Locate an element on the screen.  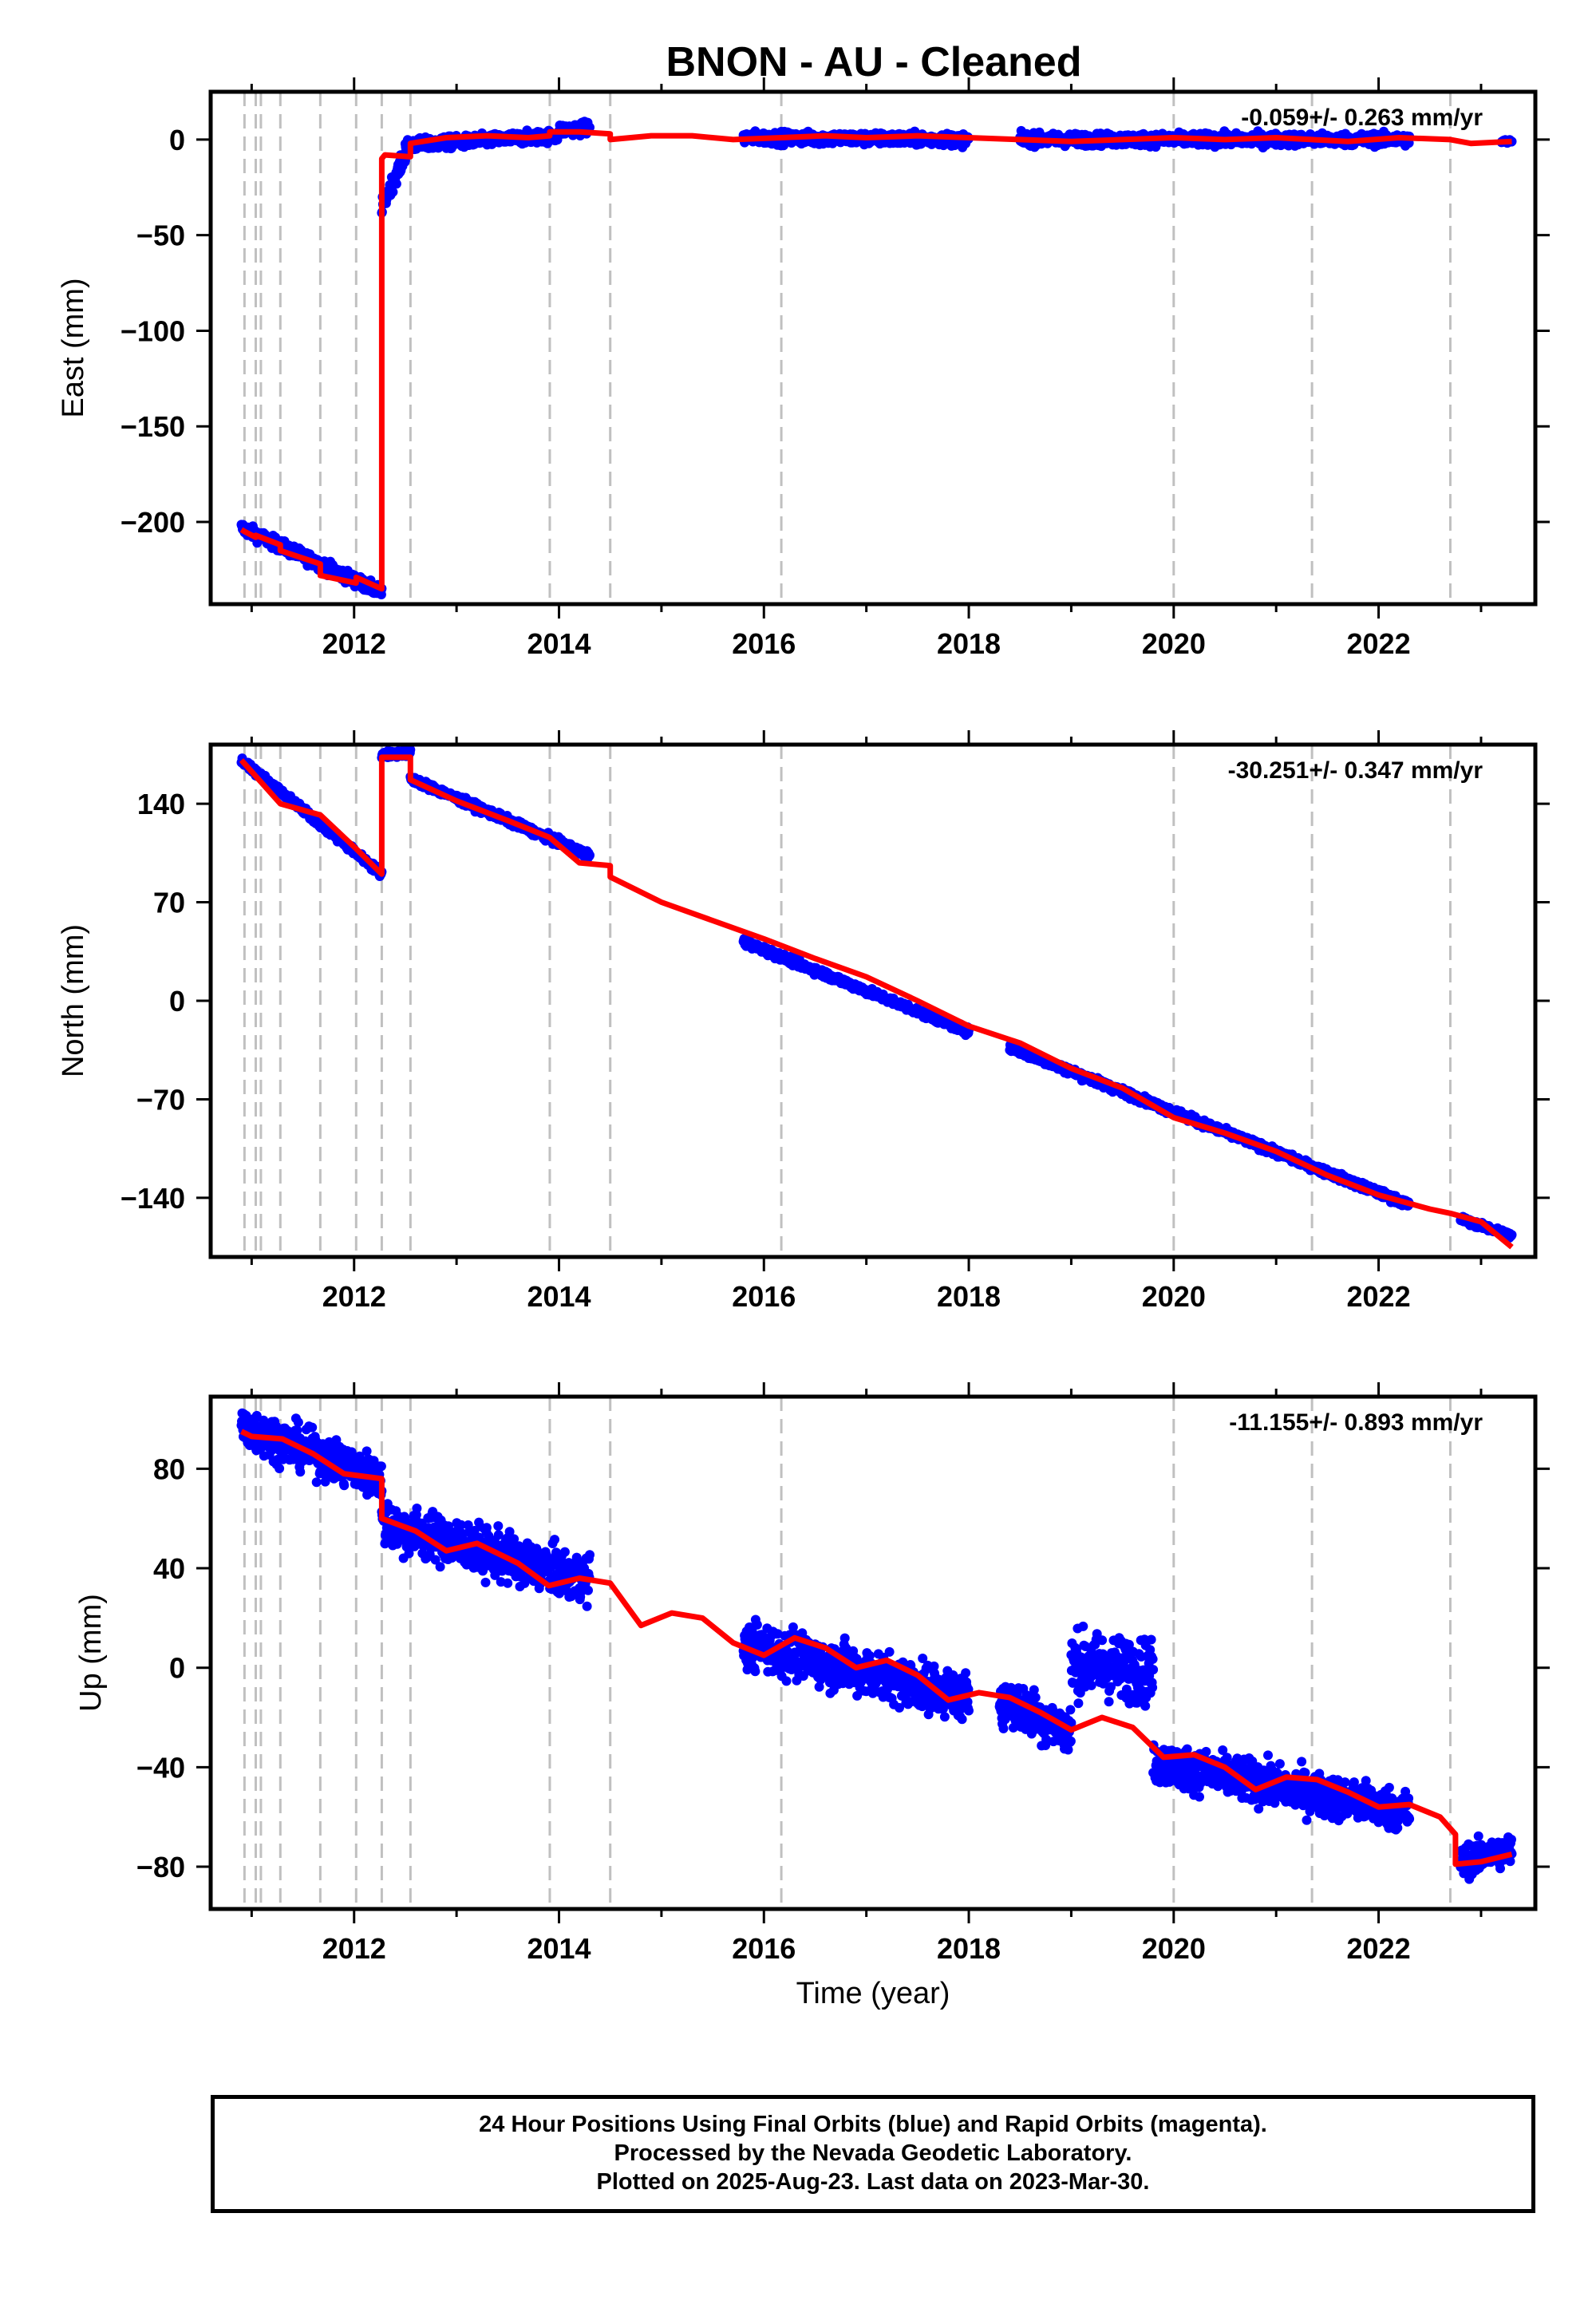
x-tick-label: 2012 is located at coordinates (354, 643).